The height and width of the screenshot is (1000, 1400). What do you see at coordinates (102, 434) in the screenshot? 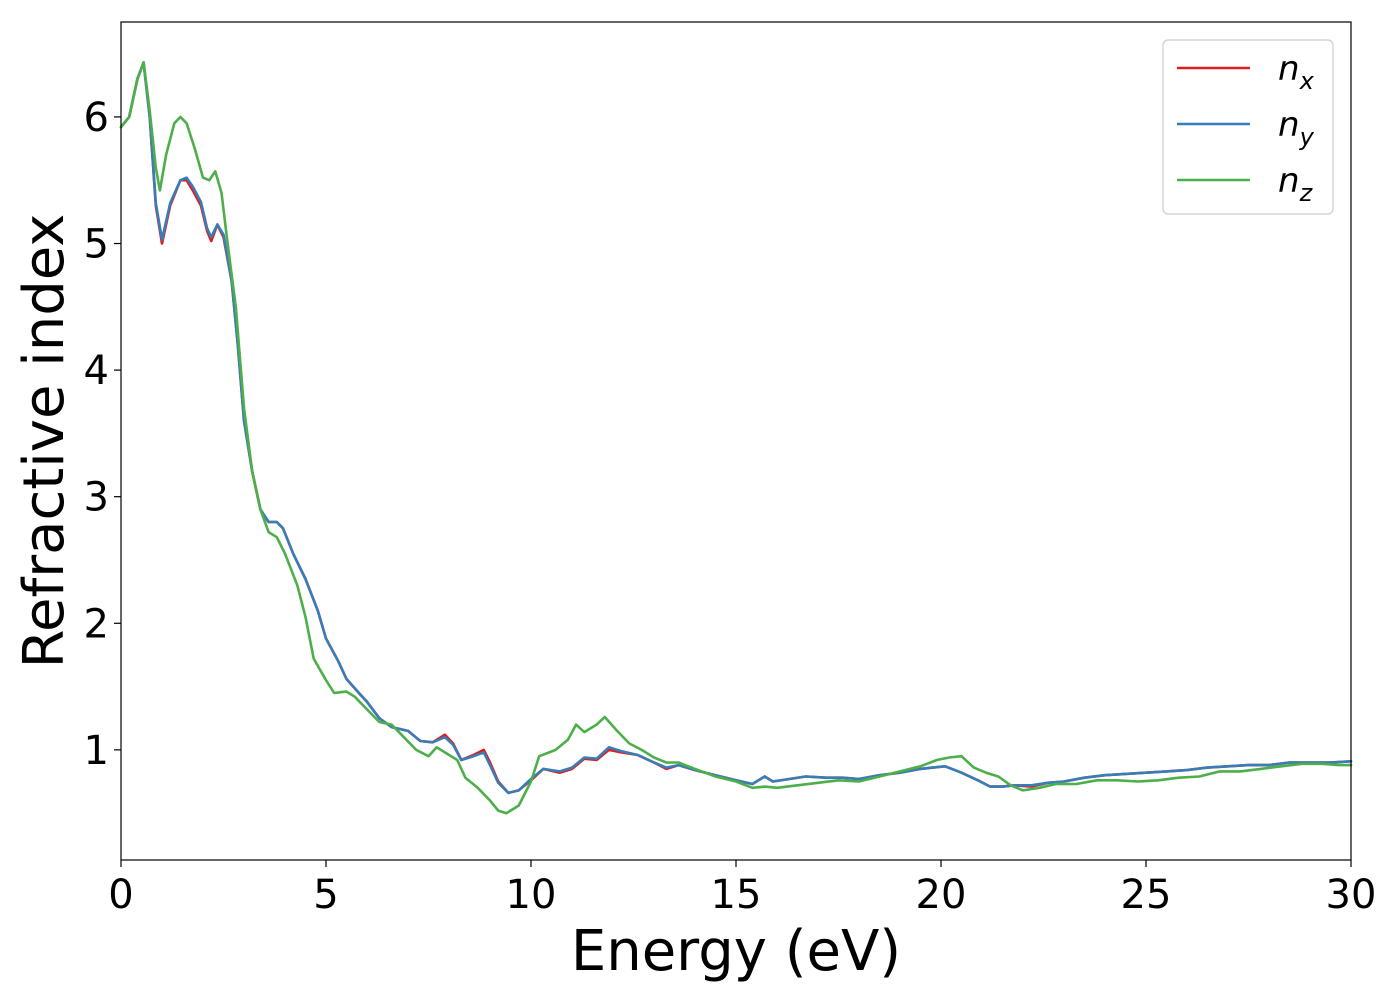
I see `y-axis-ticks: 1 2 3 4 5 6` at bounding box center [102, 434].